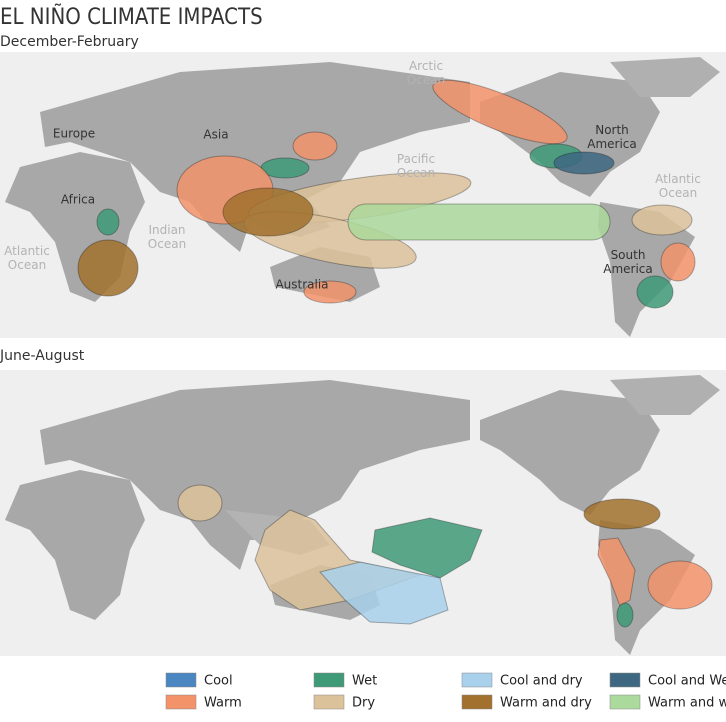 This screenshot has width=726, height=722. I want to click on legend-label: Wet, so click(364, 681).